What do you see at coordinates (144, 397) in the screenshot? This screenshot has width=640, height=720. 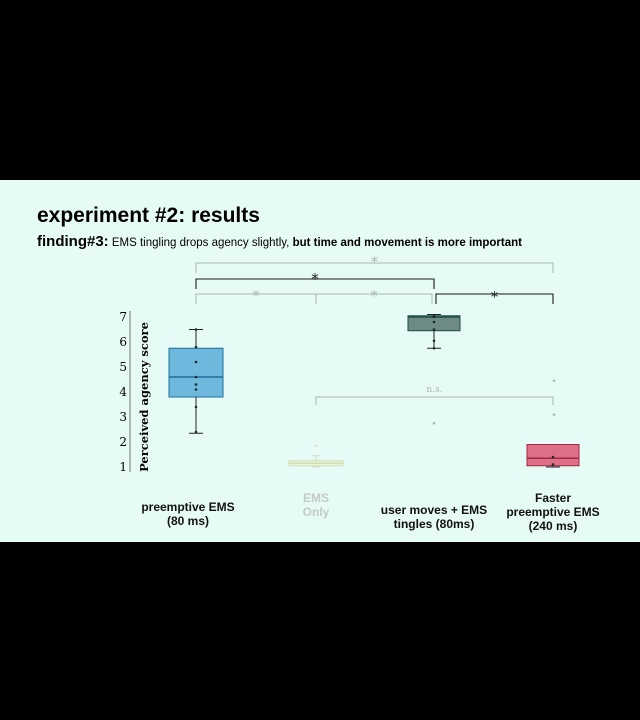 I see `y-axis-label: Perceived agency score` at bounding box center [144, 397].